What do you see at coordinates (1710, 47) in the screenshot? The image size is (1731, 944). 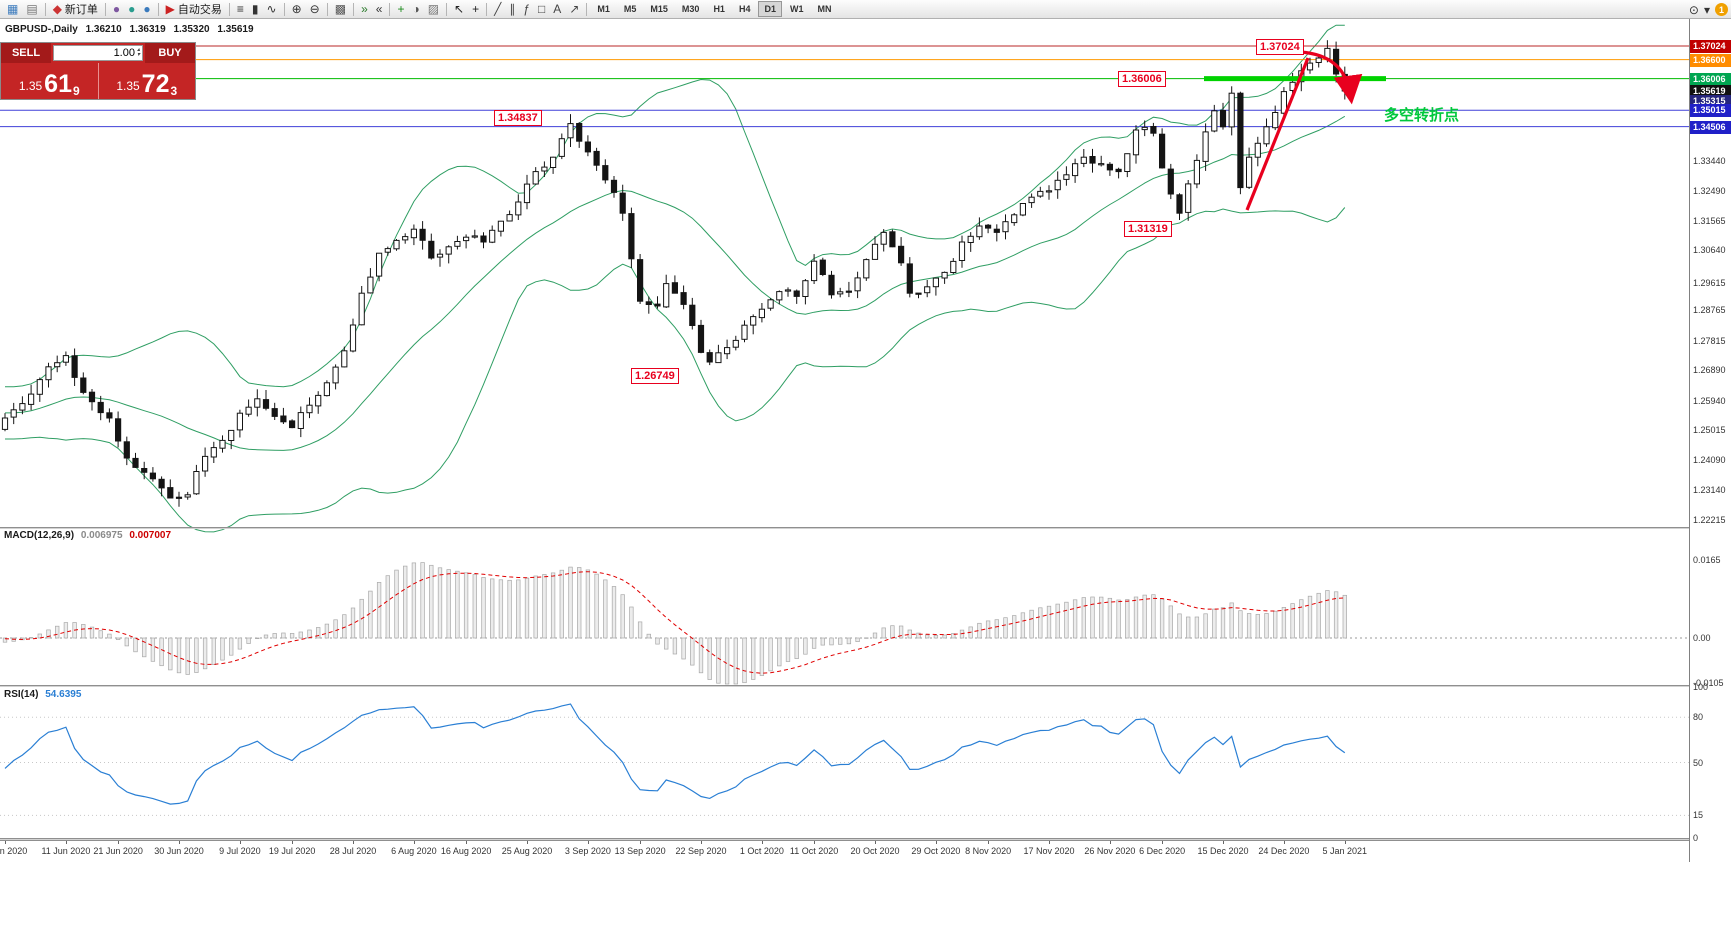 I see `price-badge: 1.37024` at bounding box center [1710, 47].